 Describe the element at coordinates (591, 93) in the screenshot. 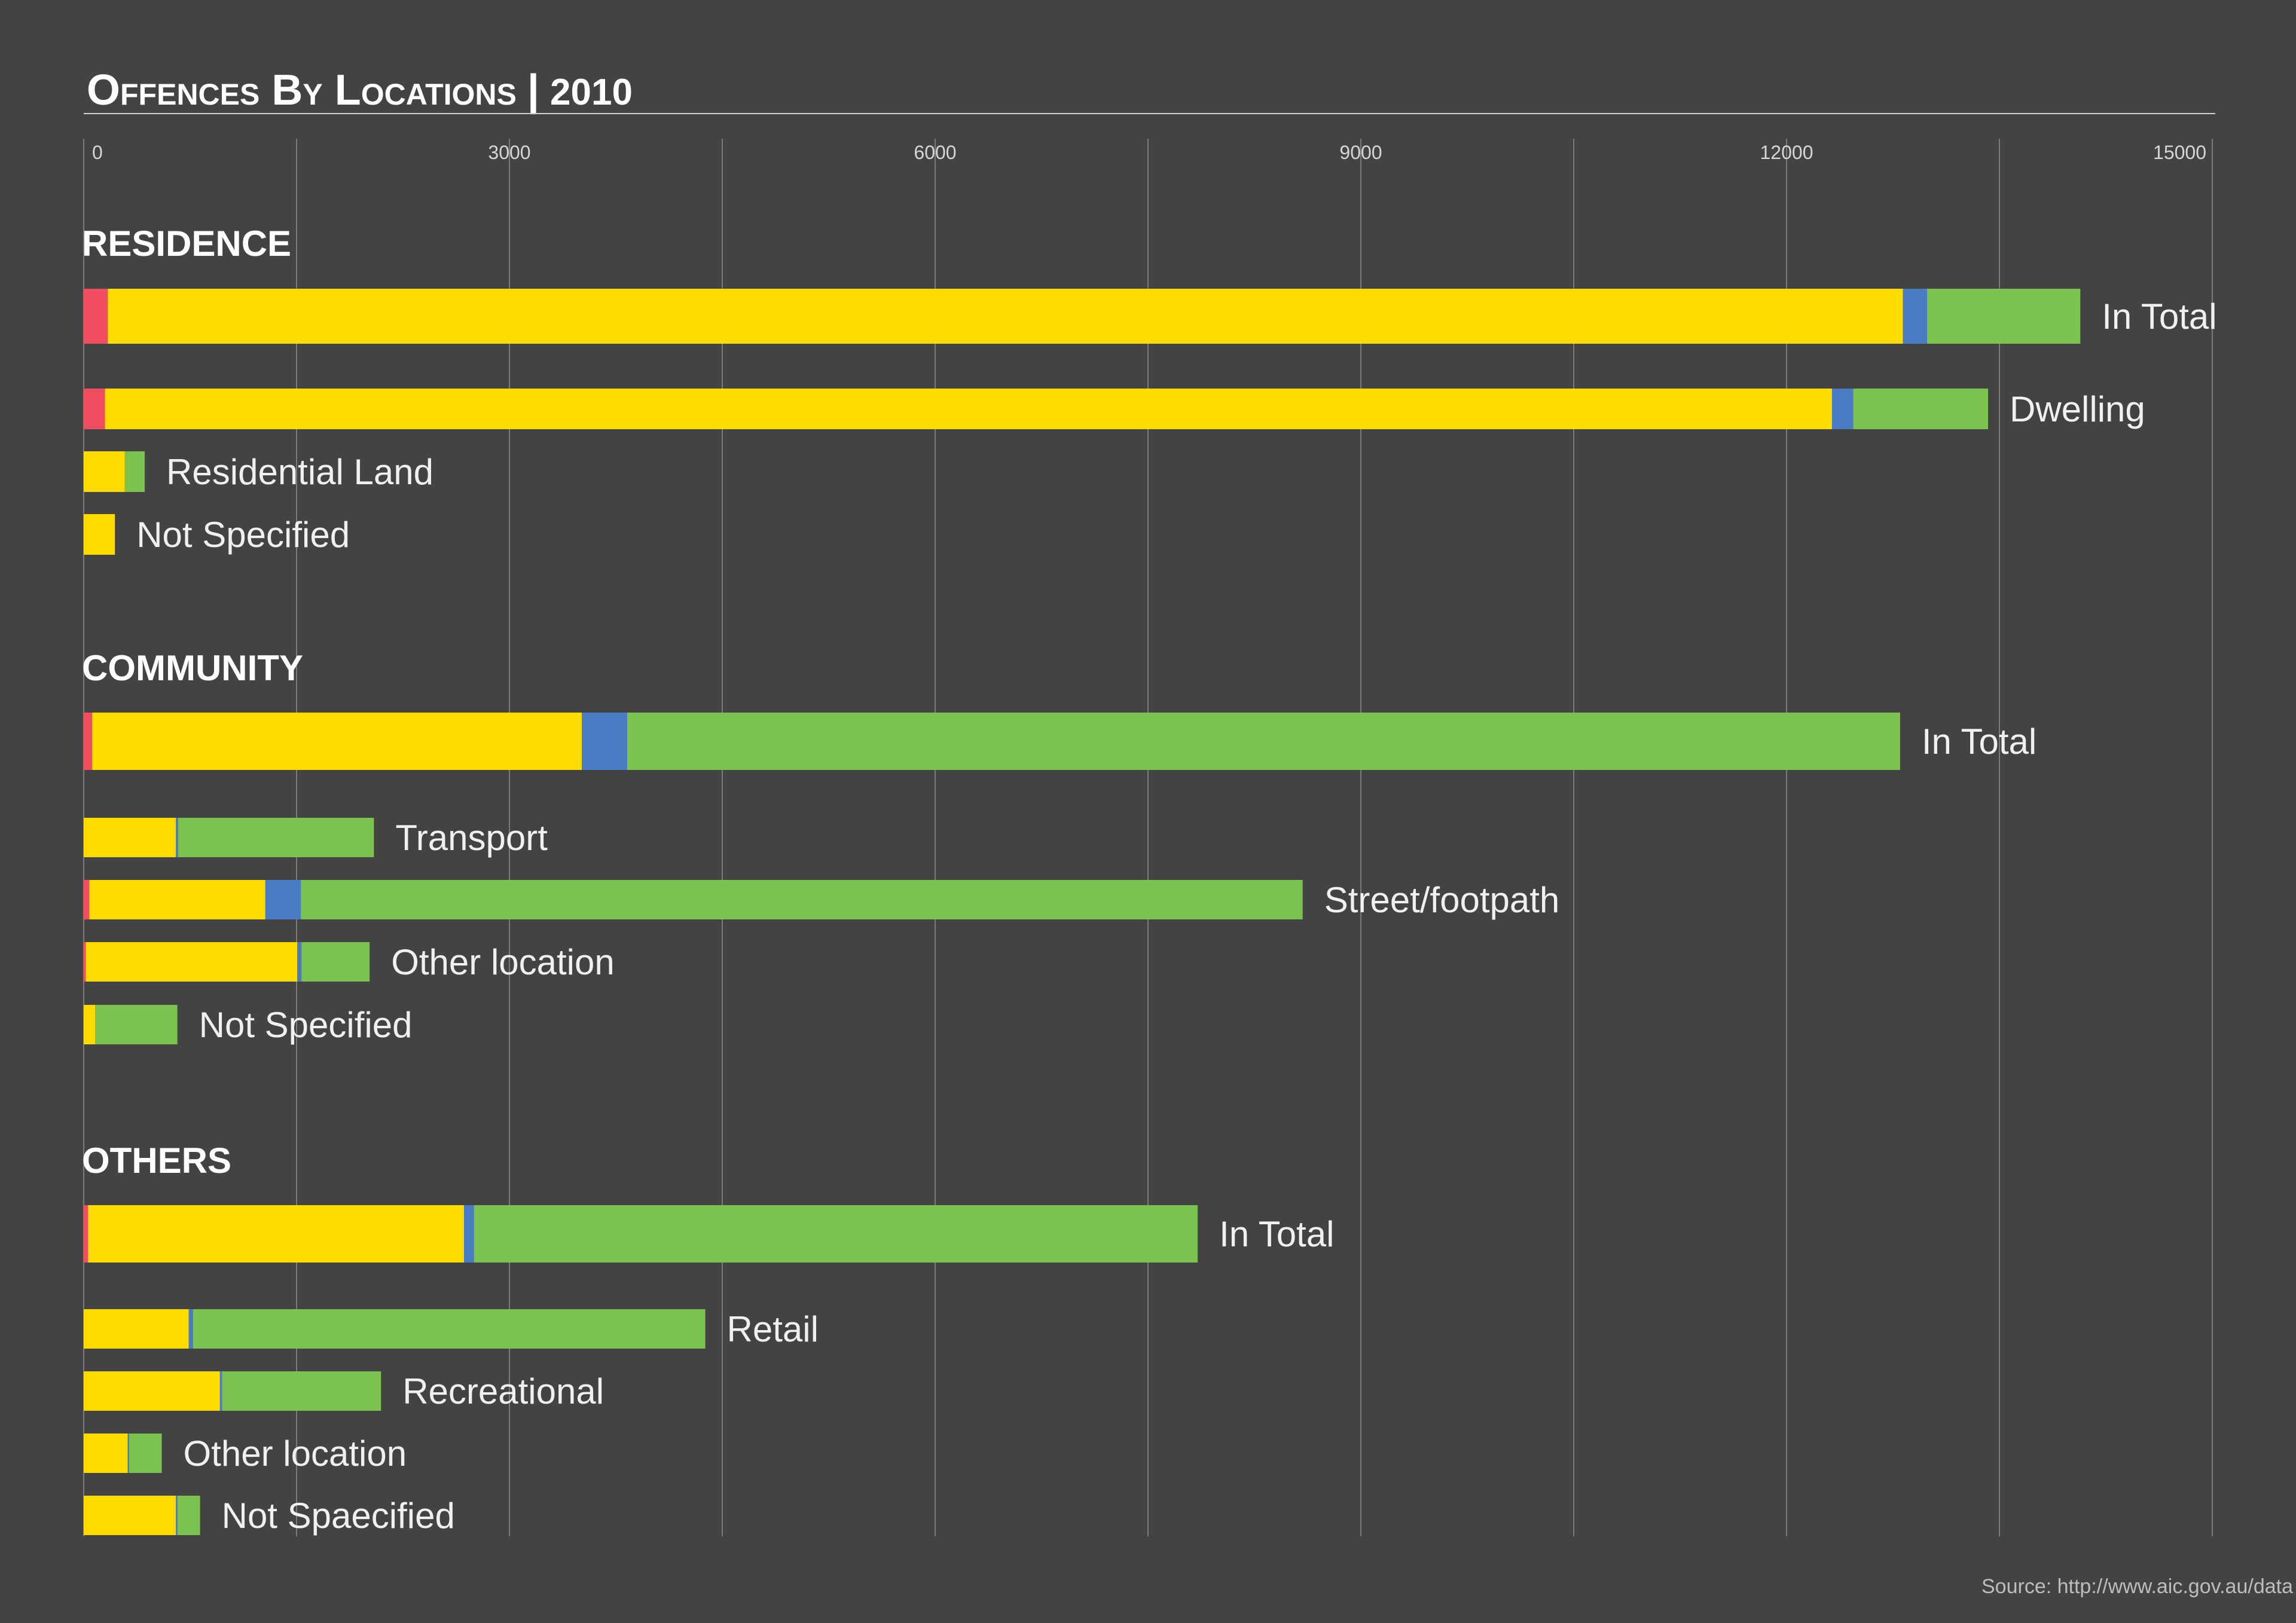

I see `chart-year: 2010` at that location.